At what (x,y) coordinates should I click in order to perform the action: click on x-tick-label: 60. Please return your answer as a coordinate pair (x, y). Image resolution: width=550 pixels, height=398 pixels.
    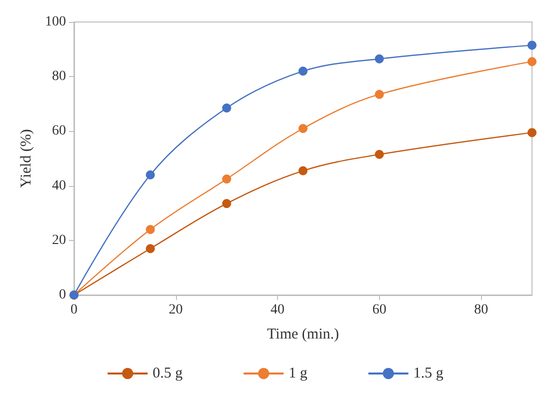
    Looking at the image, I should click on (379, 310).